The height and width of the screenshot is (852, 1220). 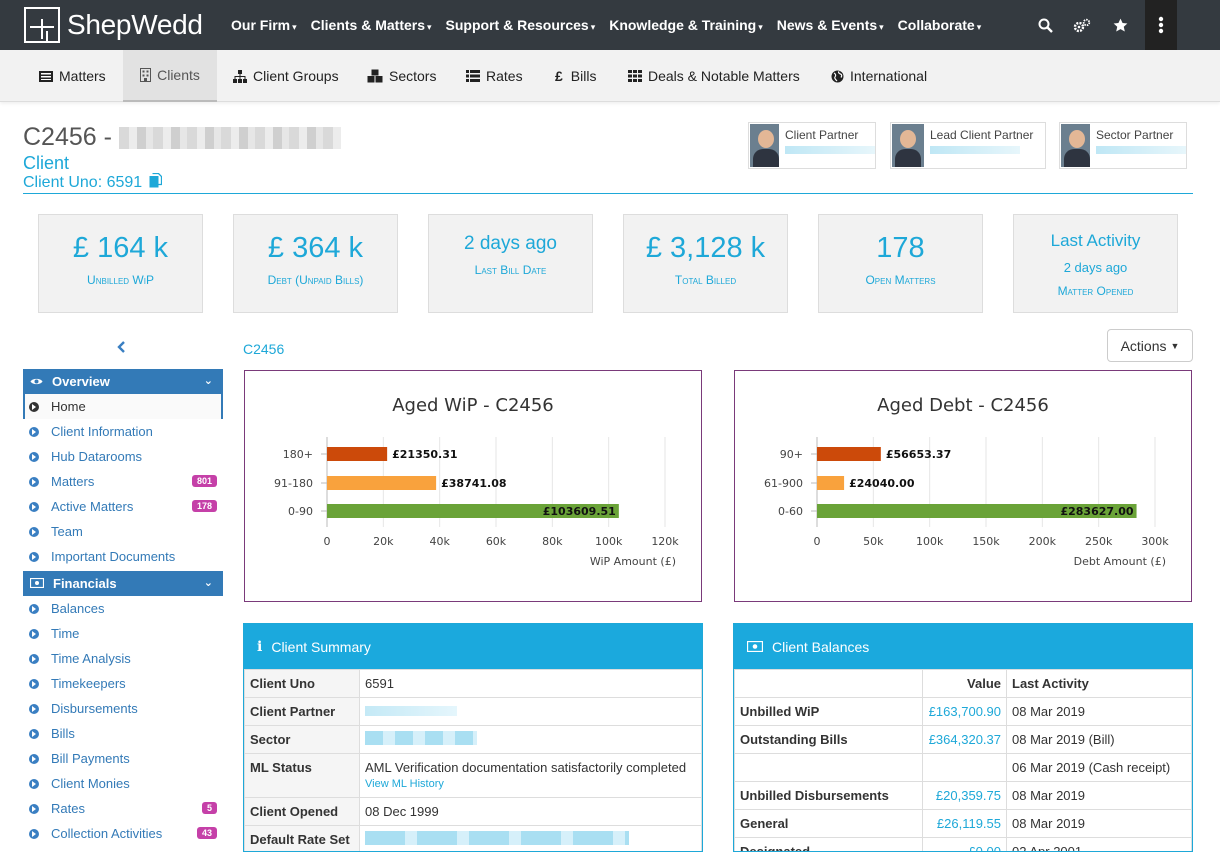 I want to click on sidebar-item-timekeepers: Timekeepers, so click(x=123, y=683).